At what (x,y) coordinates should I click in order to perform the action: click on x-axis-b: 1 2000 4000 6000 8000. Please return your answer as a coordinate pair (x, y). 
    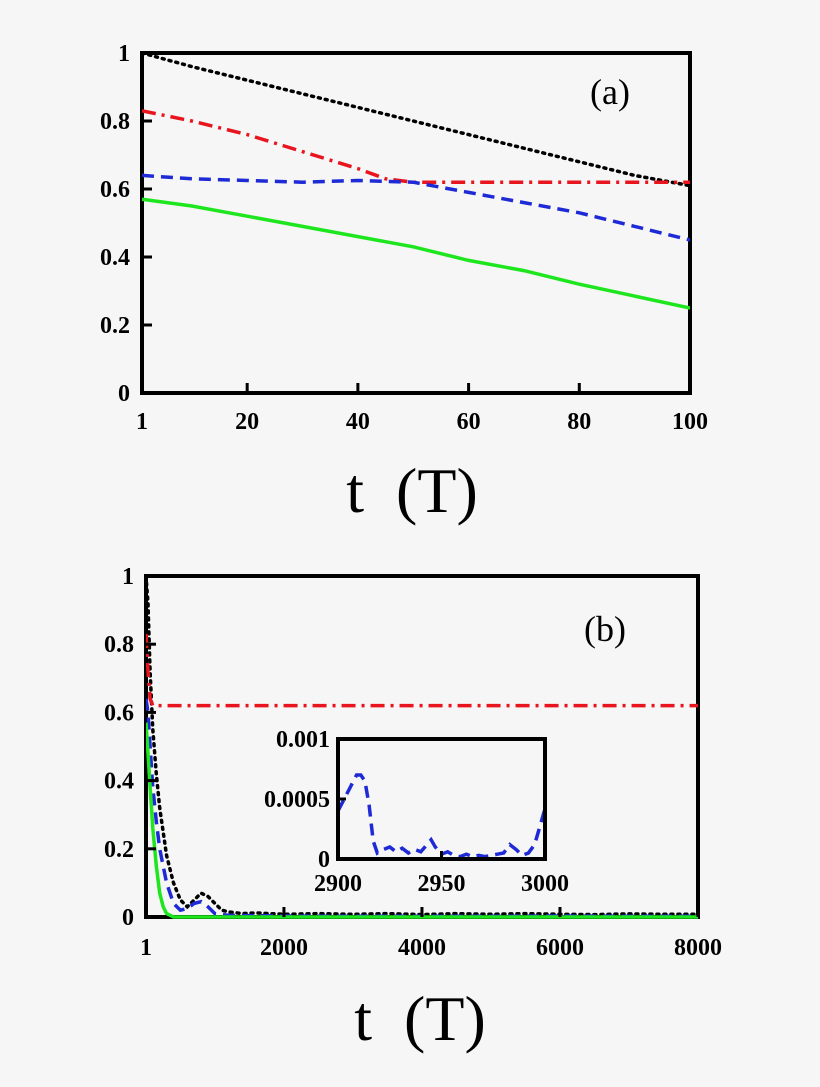
    Looking at the image, I should click on (431, 934).